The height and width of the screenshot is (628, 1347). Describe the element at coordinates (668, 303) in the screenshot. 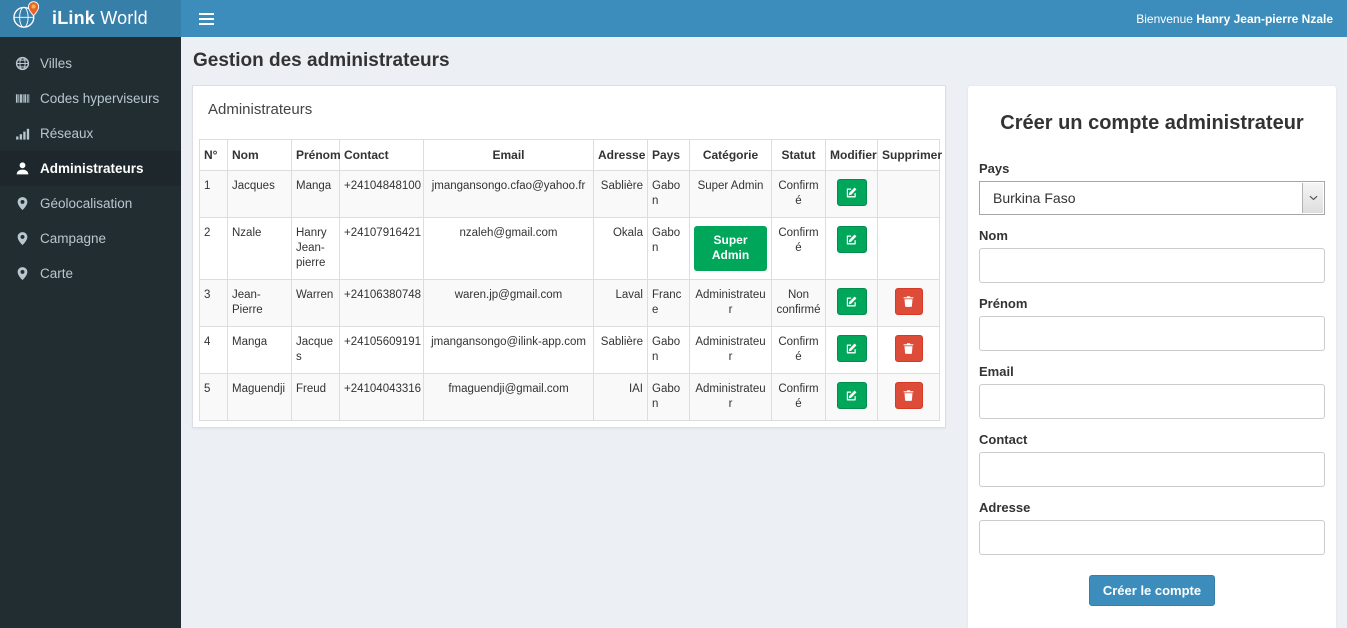

I see `cell-pays: France` at that location.